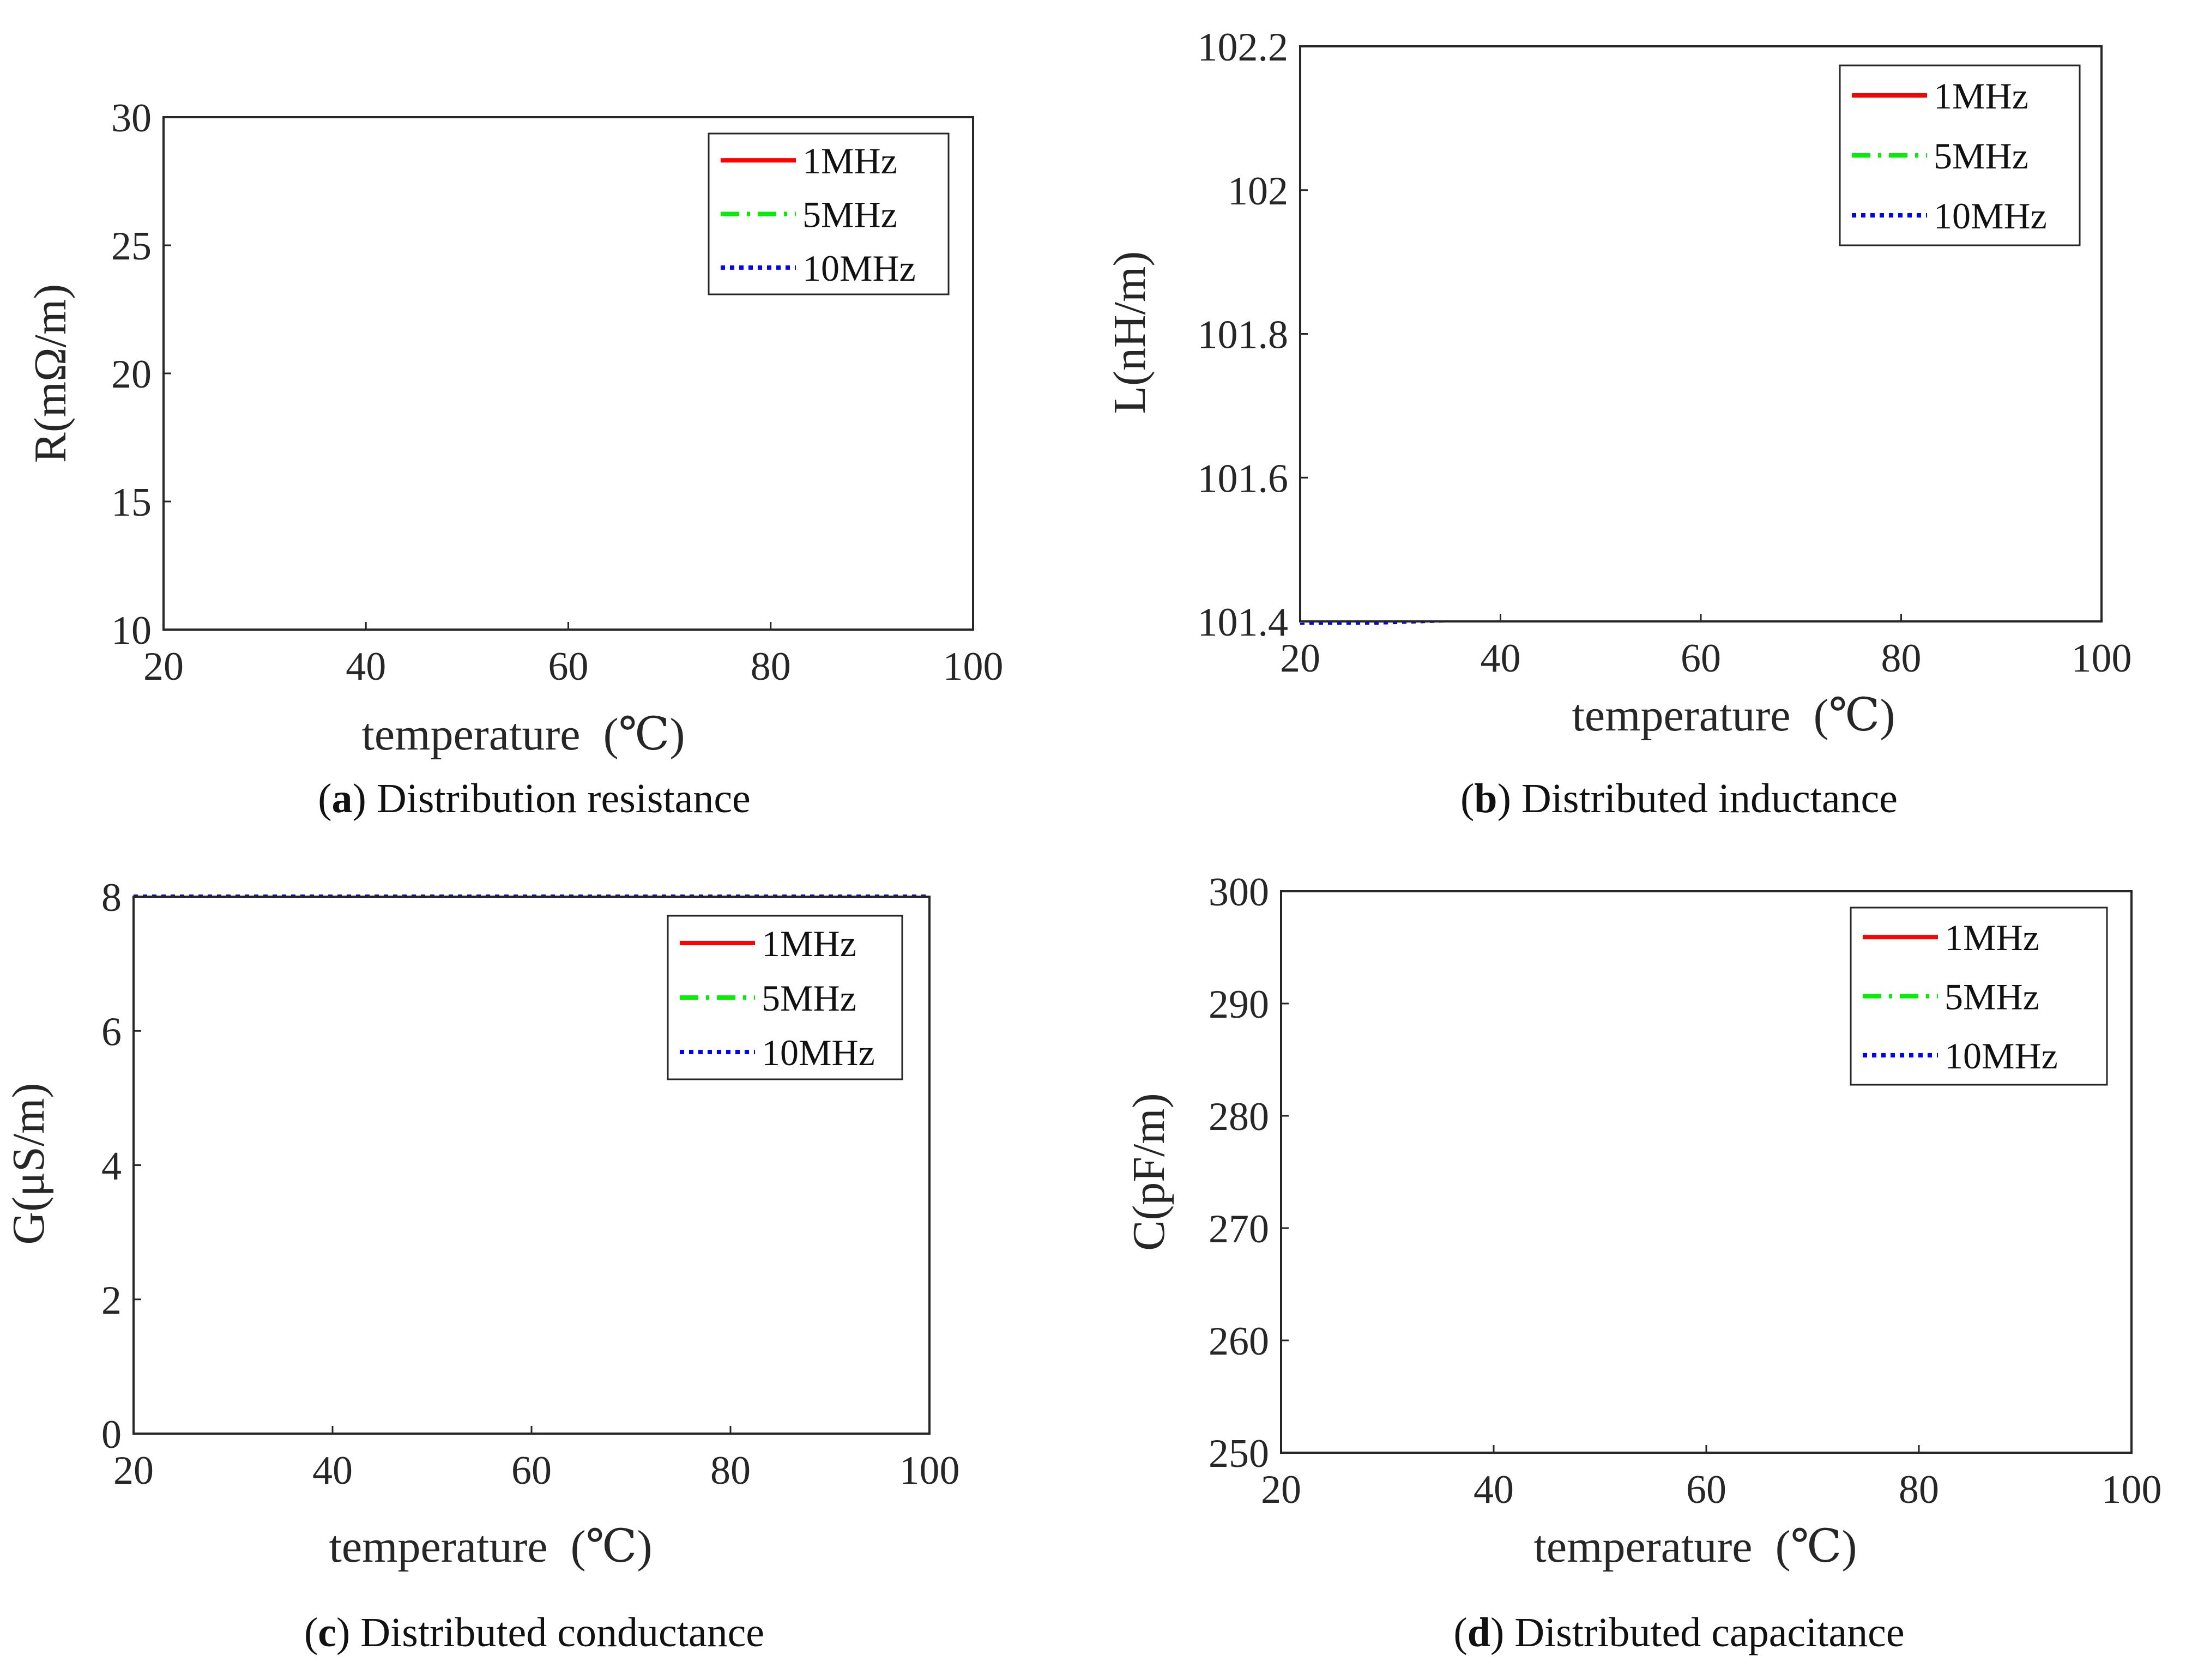 Image resolution: width=2186 pixels, height=1680 pixels. Describe the element at coordinates (534, 1632) in the screenshot. I see `panel-caption: (c) Distributed conductance` at that location.